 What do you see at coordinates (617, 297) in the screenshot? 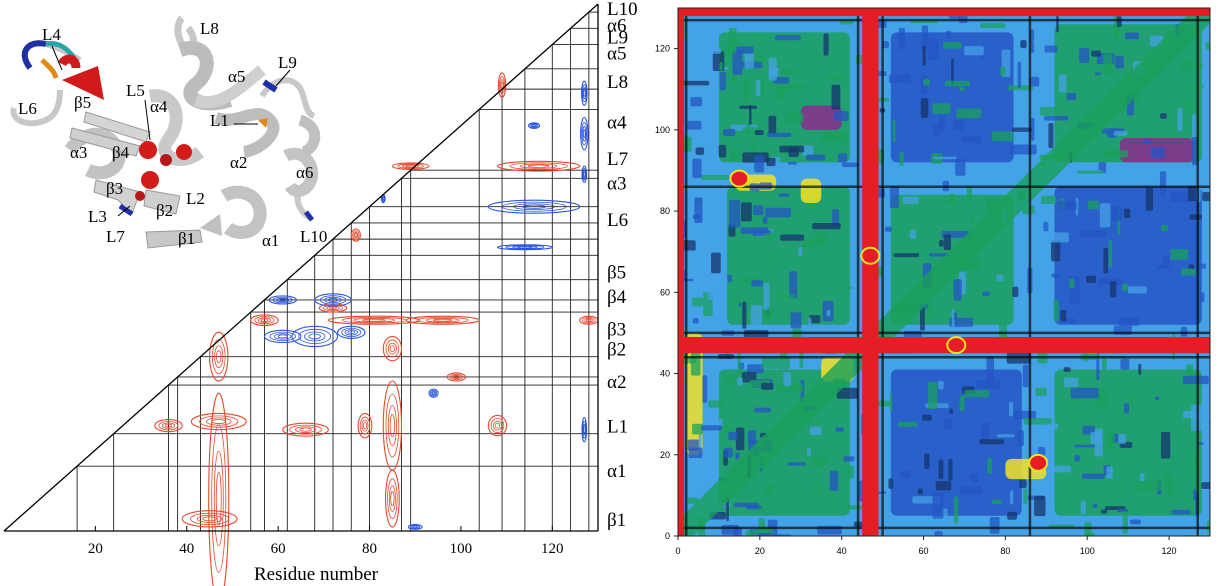
I see `segment-label: β4` at bounding box center [617, 297].